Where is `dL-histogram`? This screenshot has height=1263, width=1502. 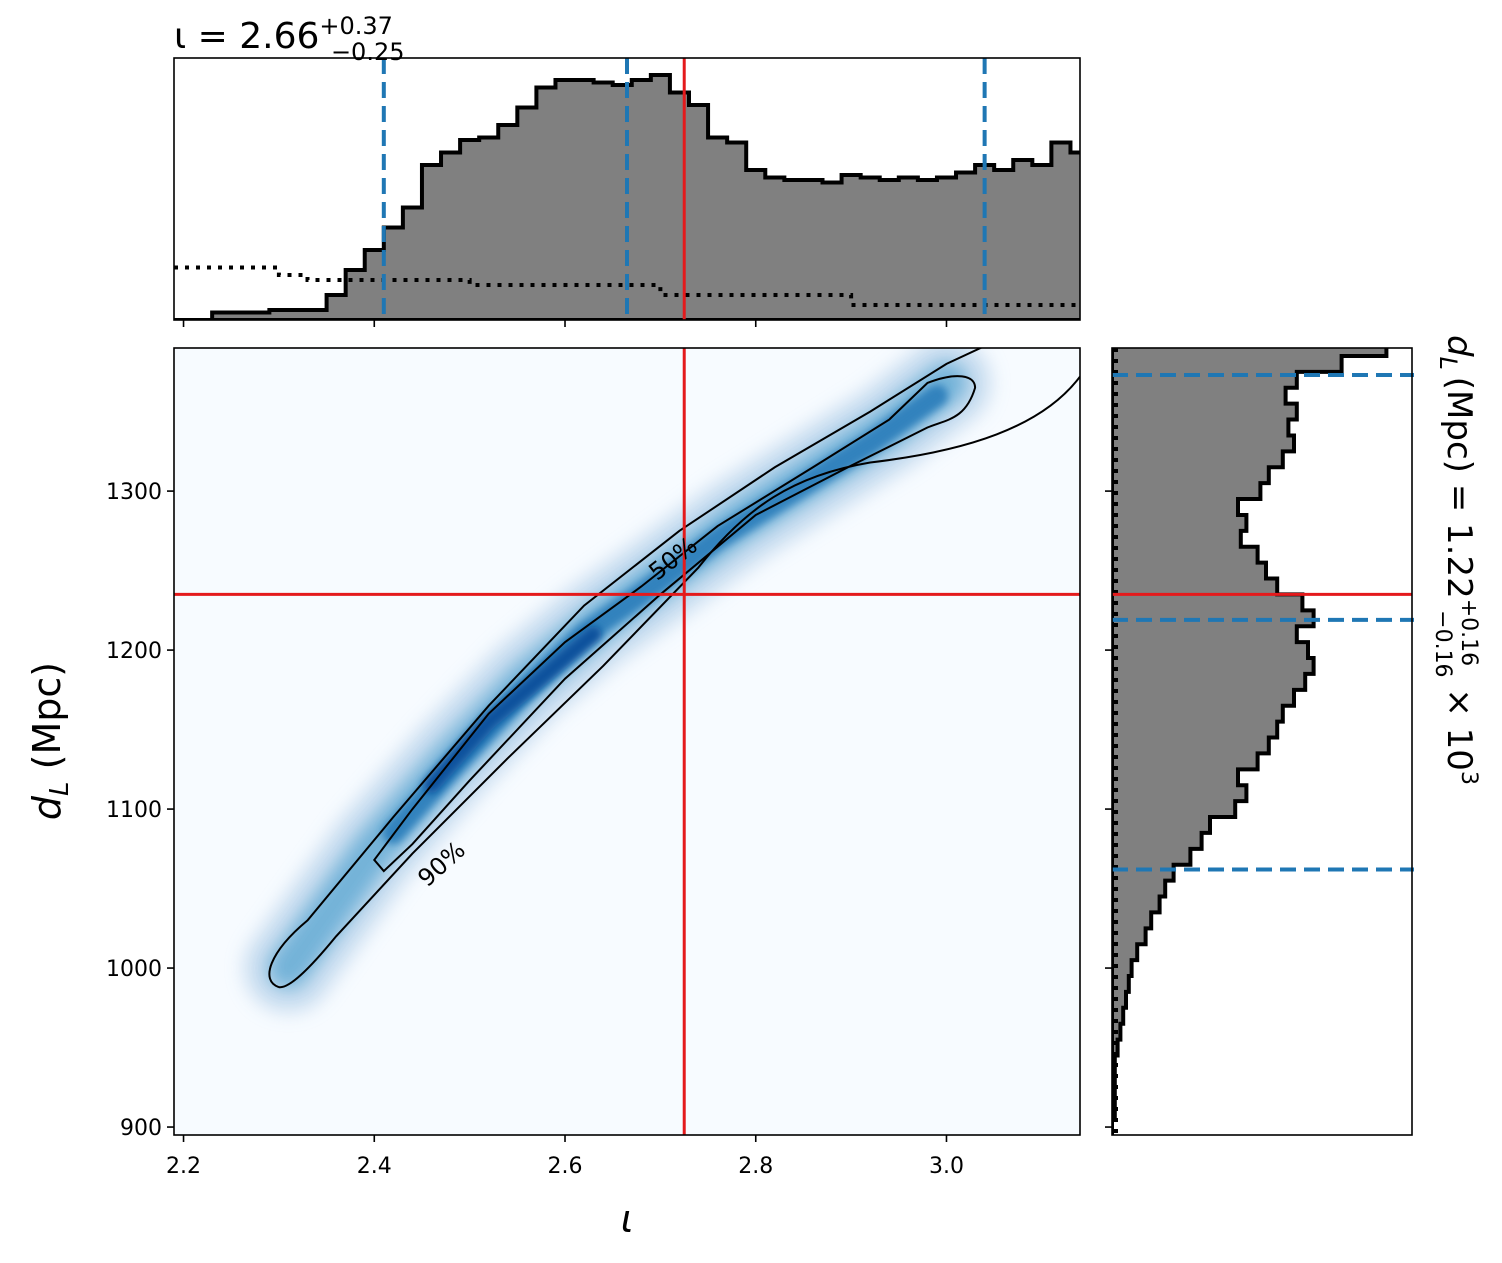
dL-histogram is located at coordinates (1250, 741).